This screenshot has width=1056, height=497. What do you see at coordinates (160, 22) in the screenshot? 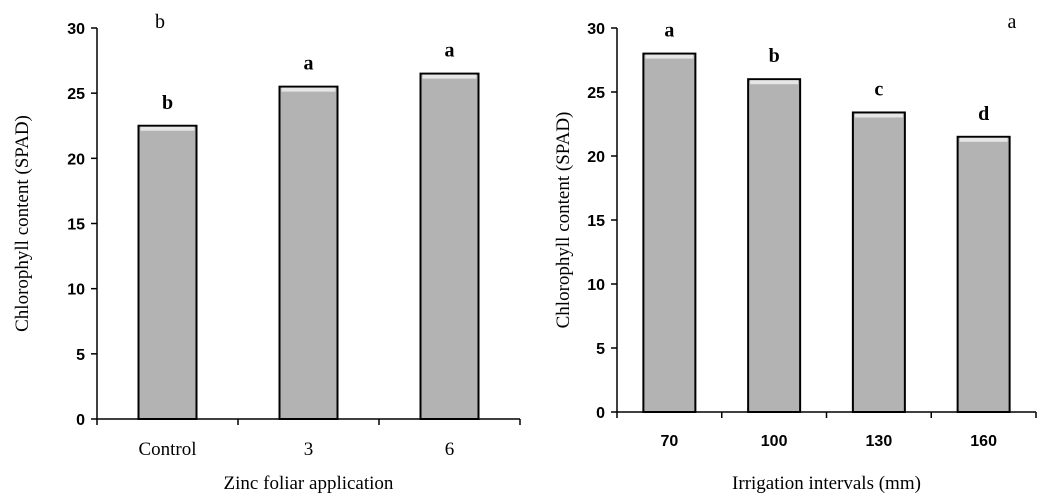
I see `panel-label: b` at bounding box center [160, 22].